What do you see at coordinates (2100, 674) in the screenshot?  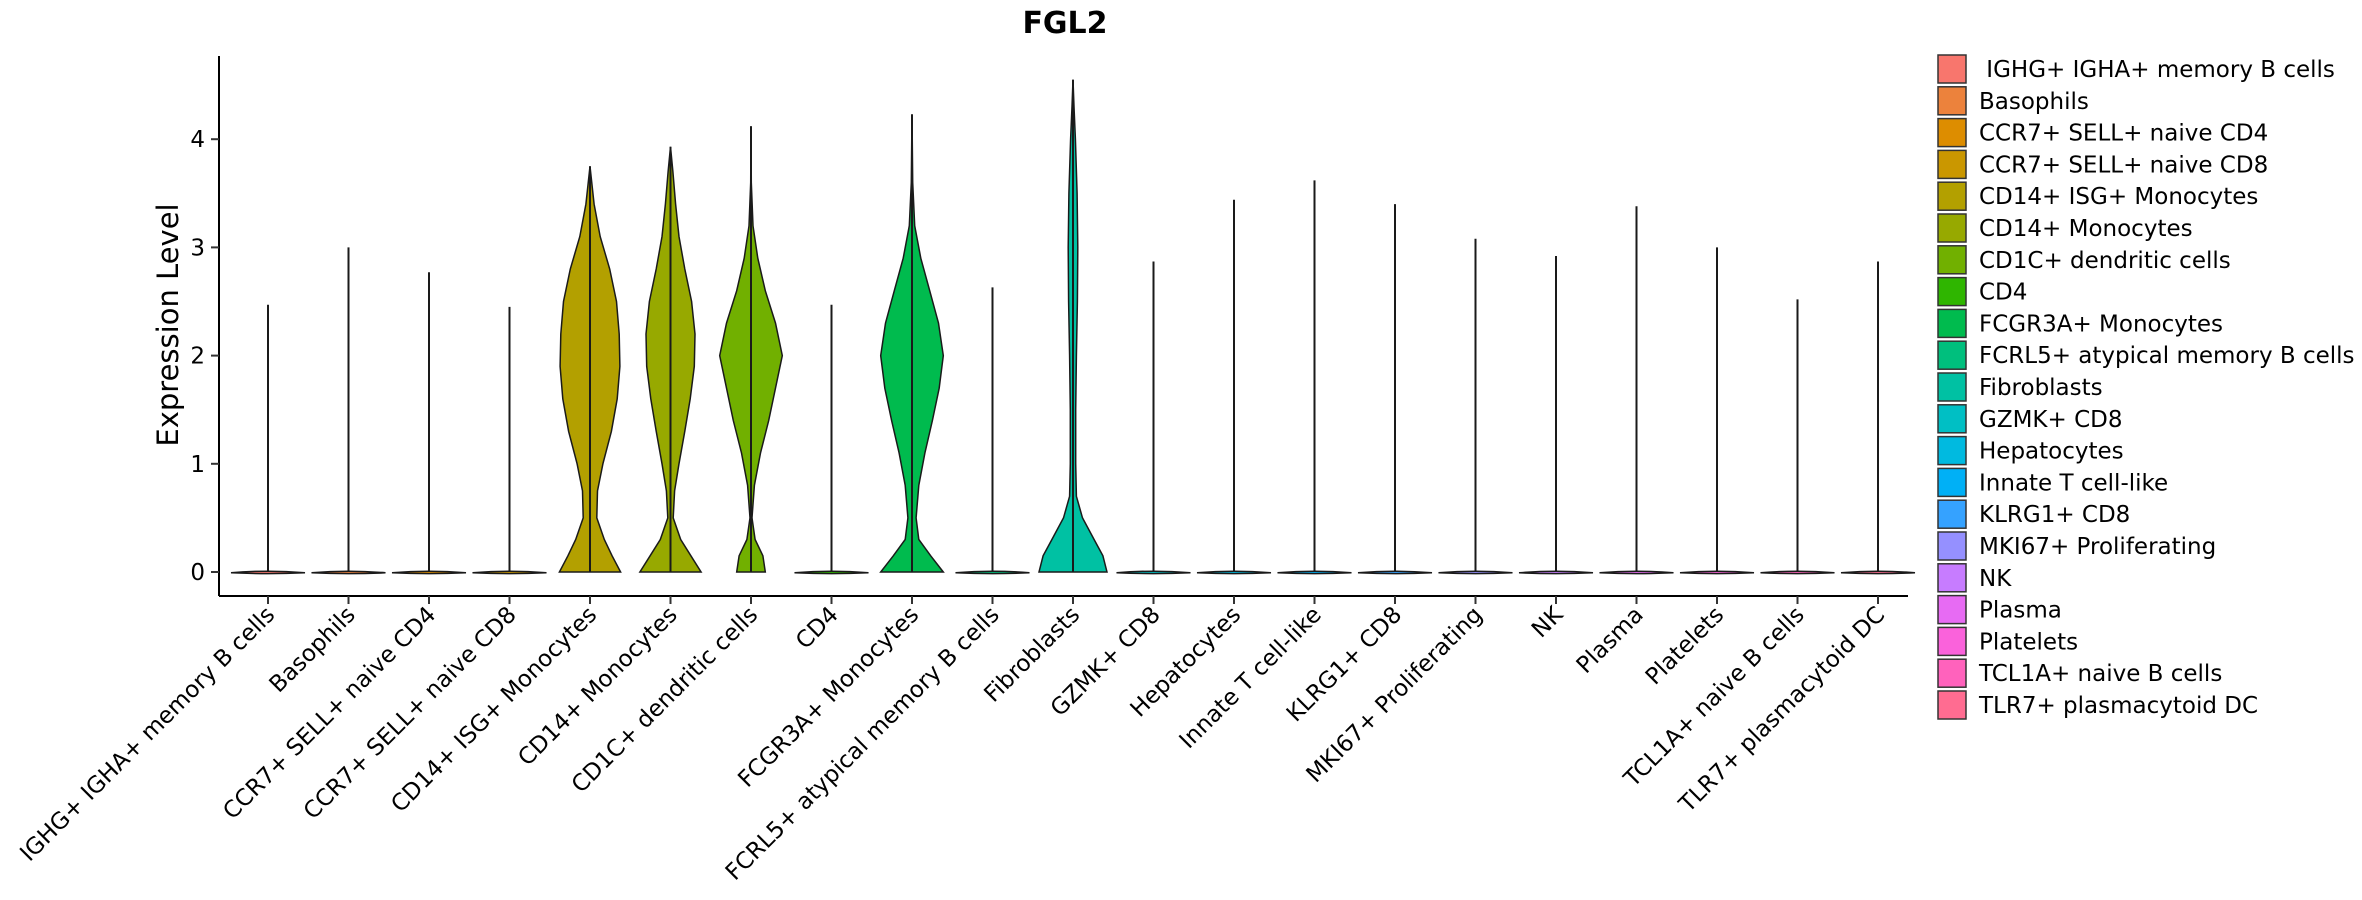 I see `legend-label: TCL1A+ naive B cells` at bounding box center [2100, 674].